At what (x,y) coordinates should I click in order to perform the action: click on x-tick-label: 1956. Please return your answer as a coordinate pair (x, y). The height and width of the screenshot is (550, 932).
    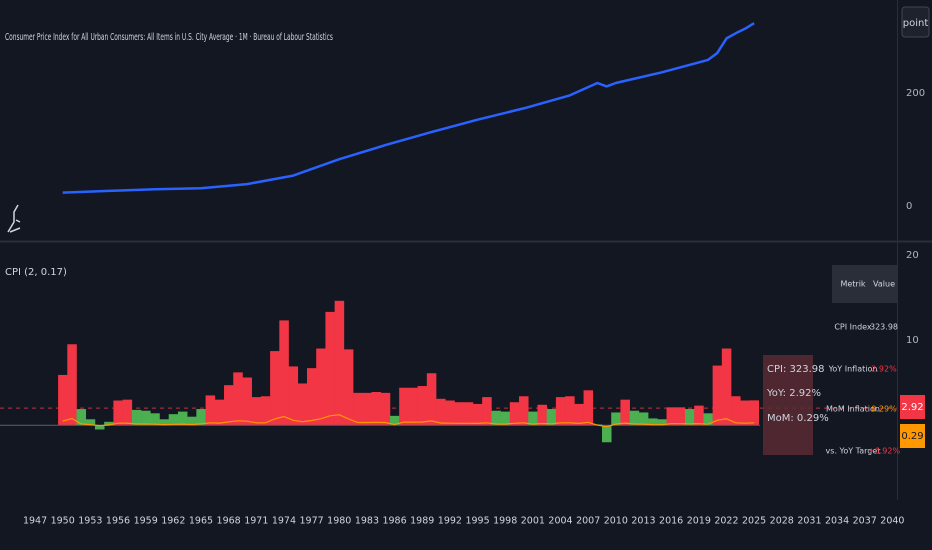
    Looking at the image, I should click on (118, 521).